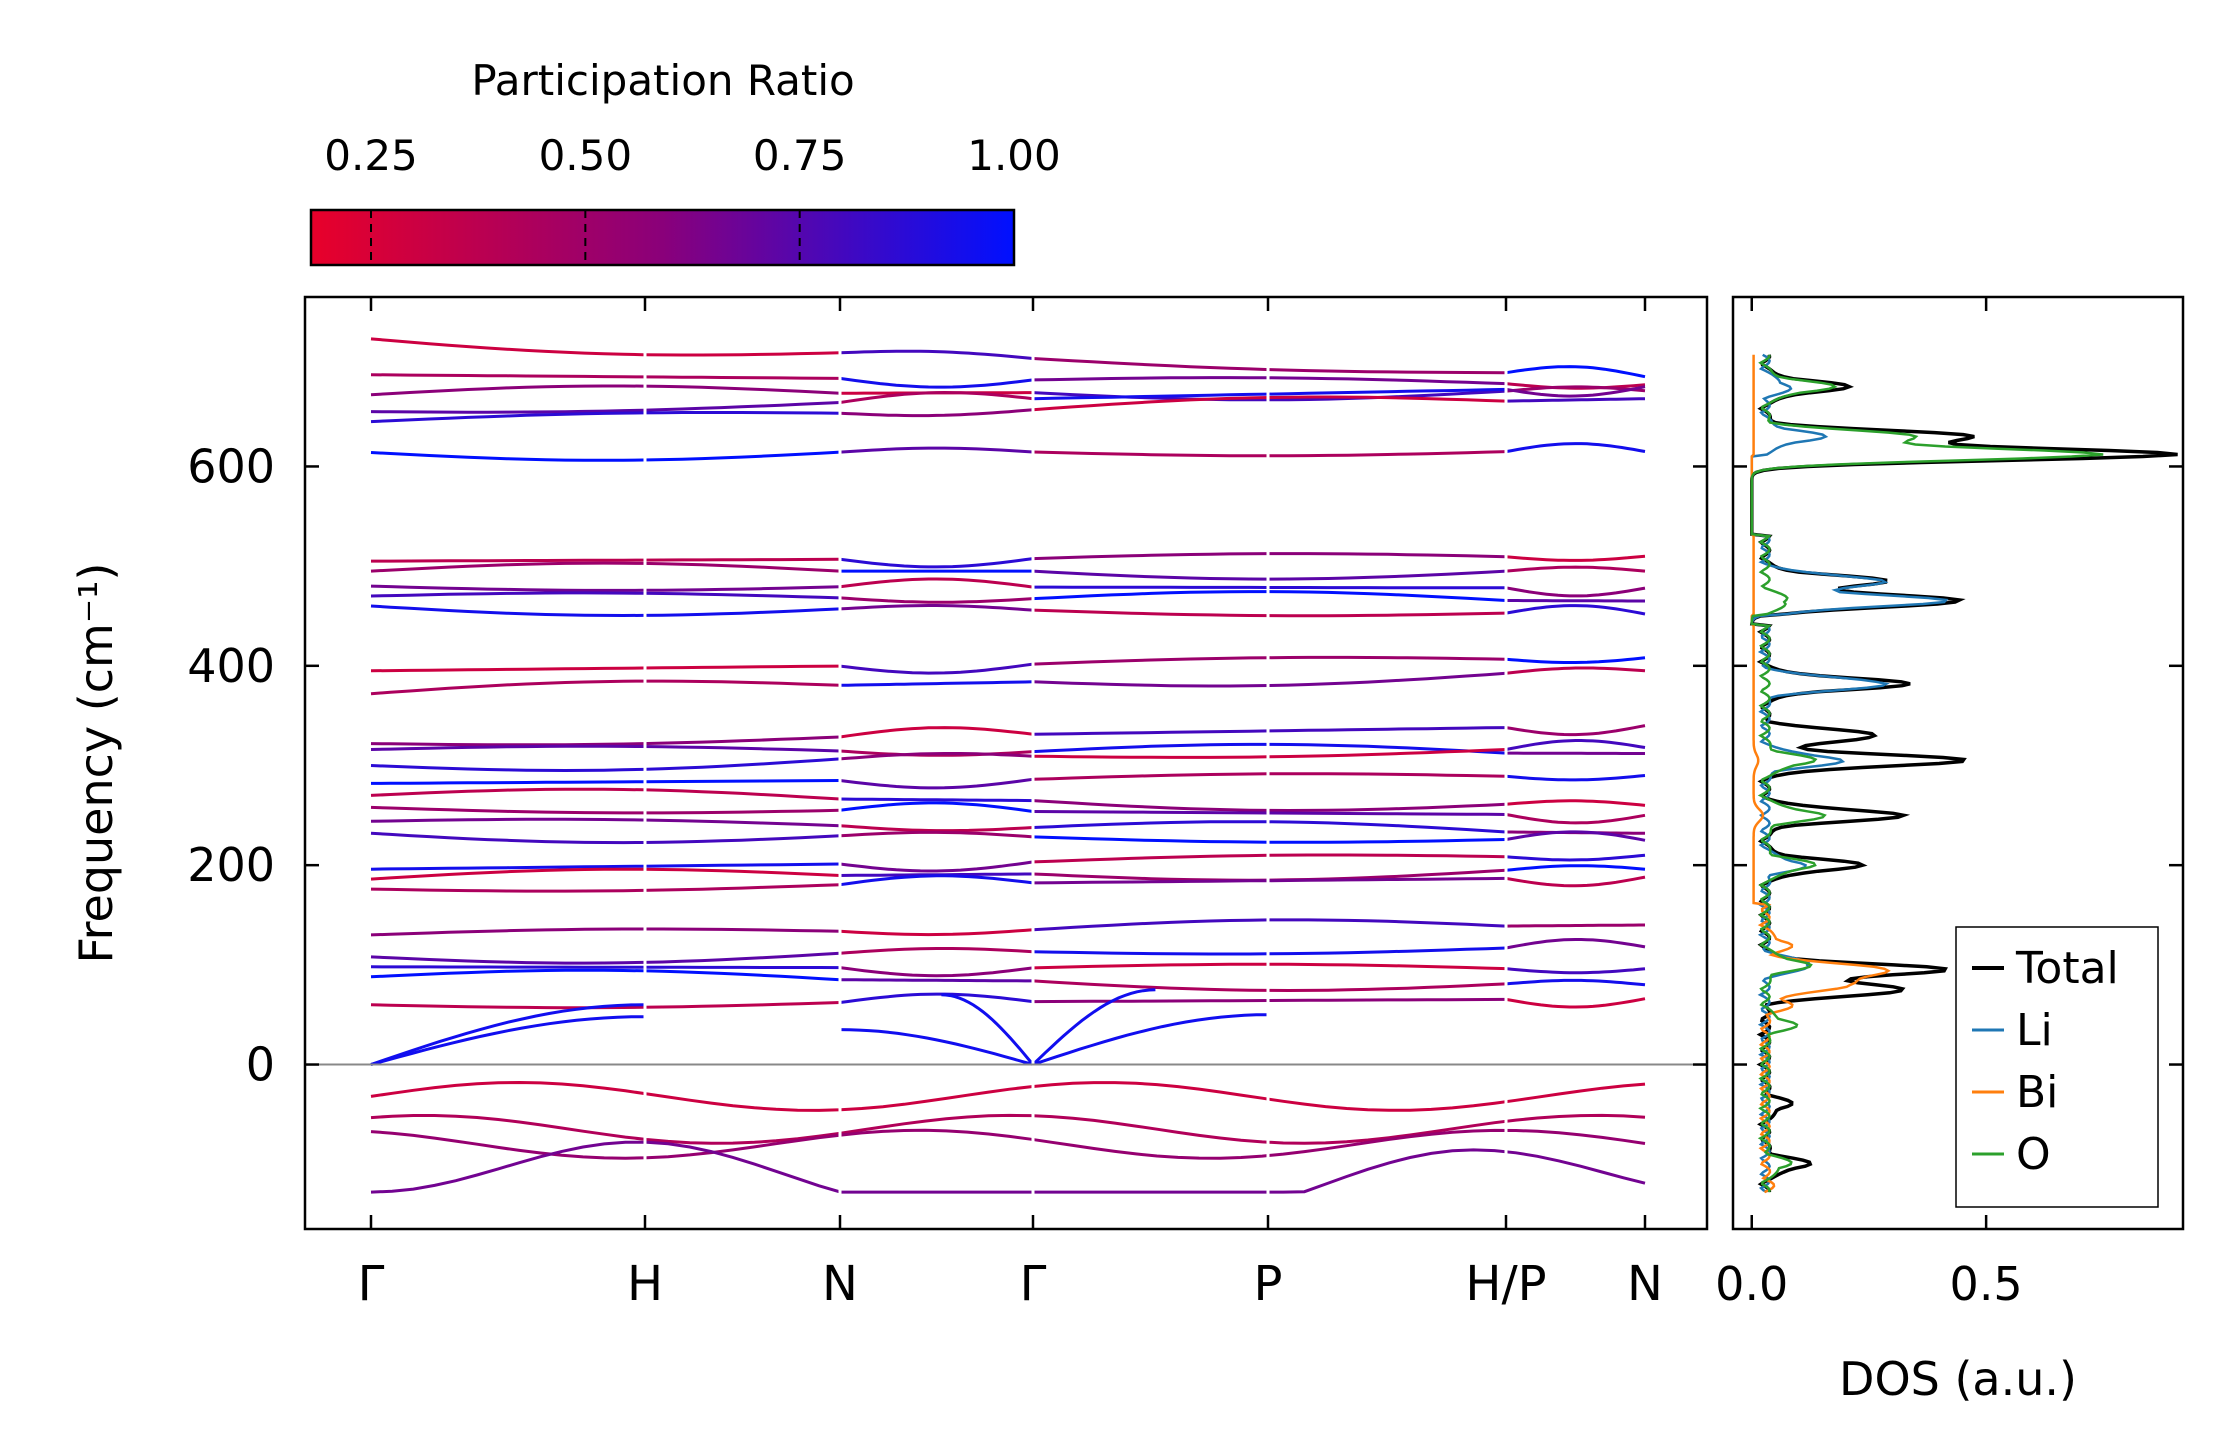  Describe the element at coordinates (1751, 1284) in the screenshot. I see `dos-x-tick-label: 0.0` at that location.